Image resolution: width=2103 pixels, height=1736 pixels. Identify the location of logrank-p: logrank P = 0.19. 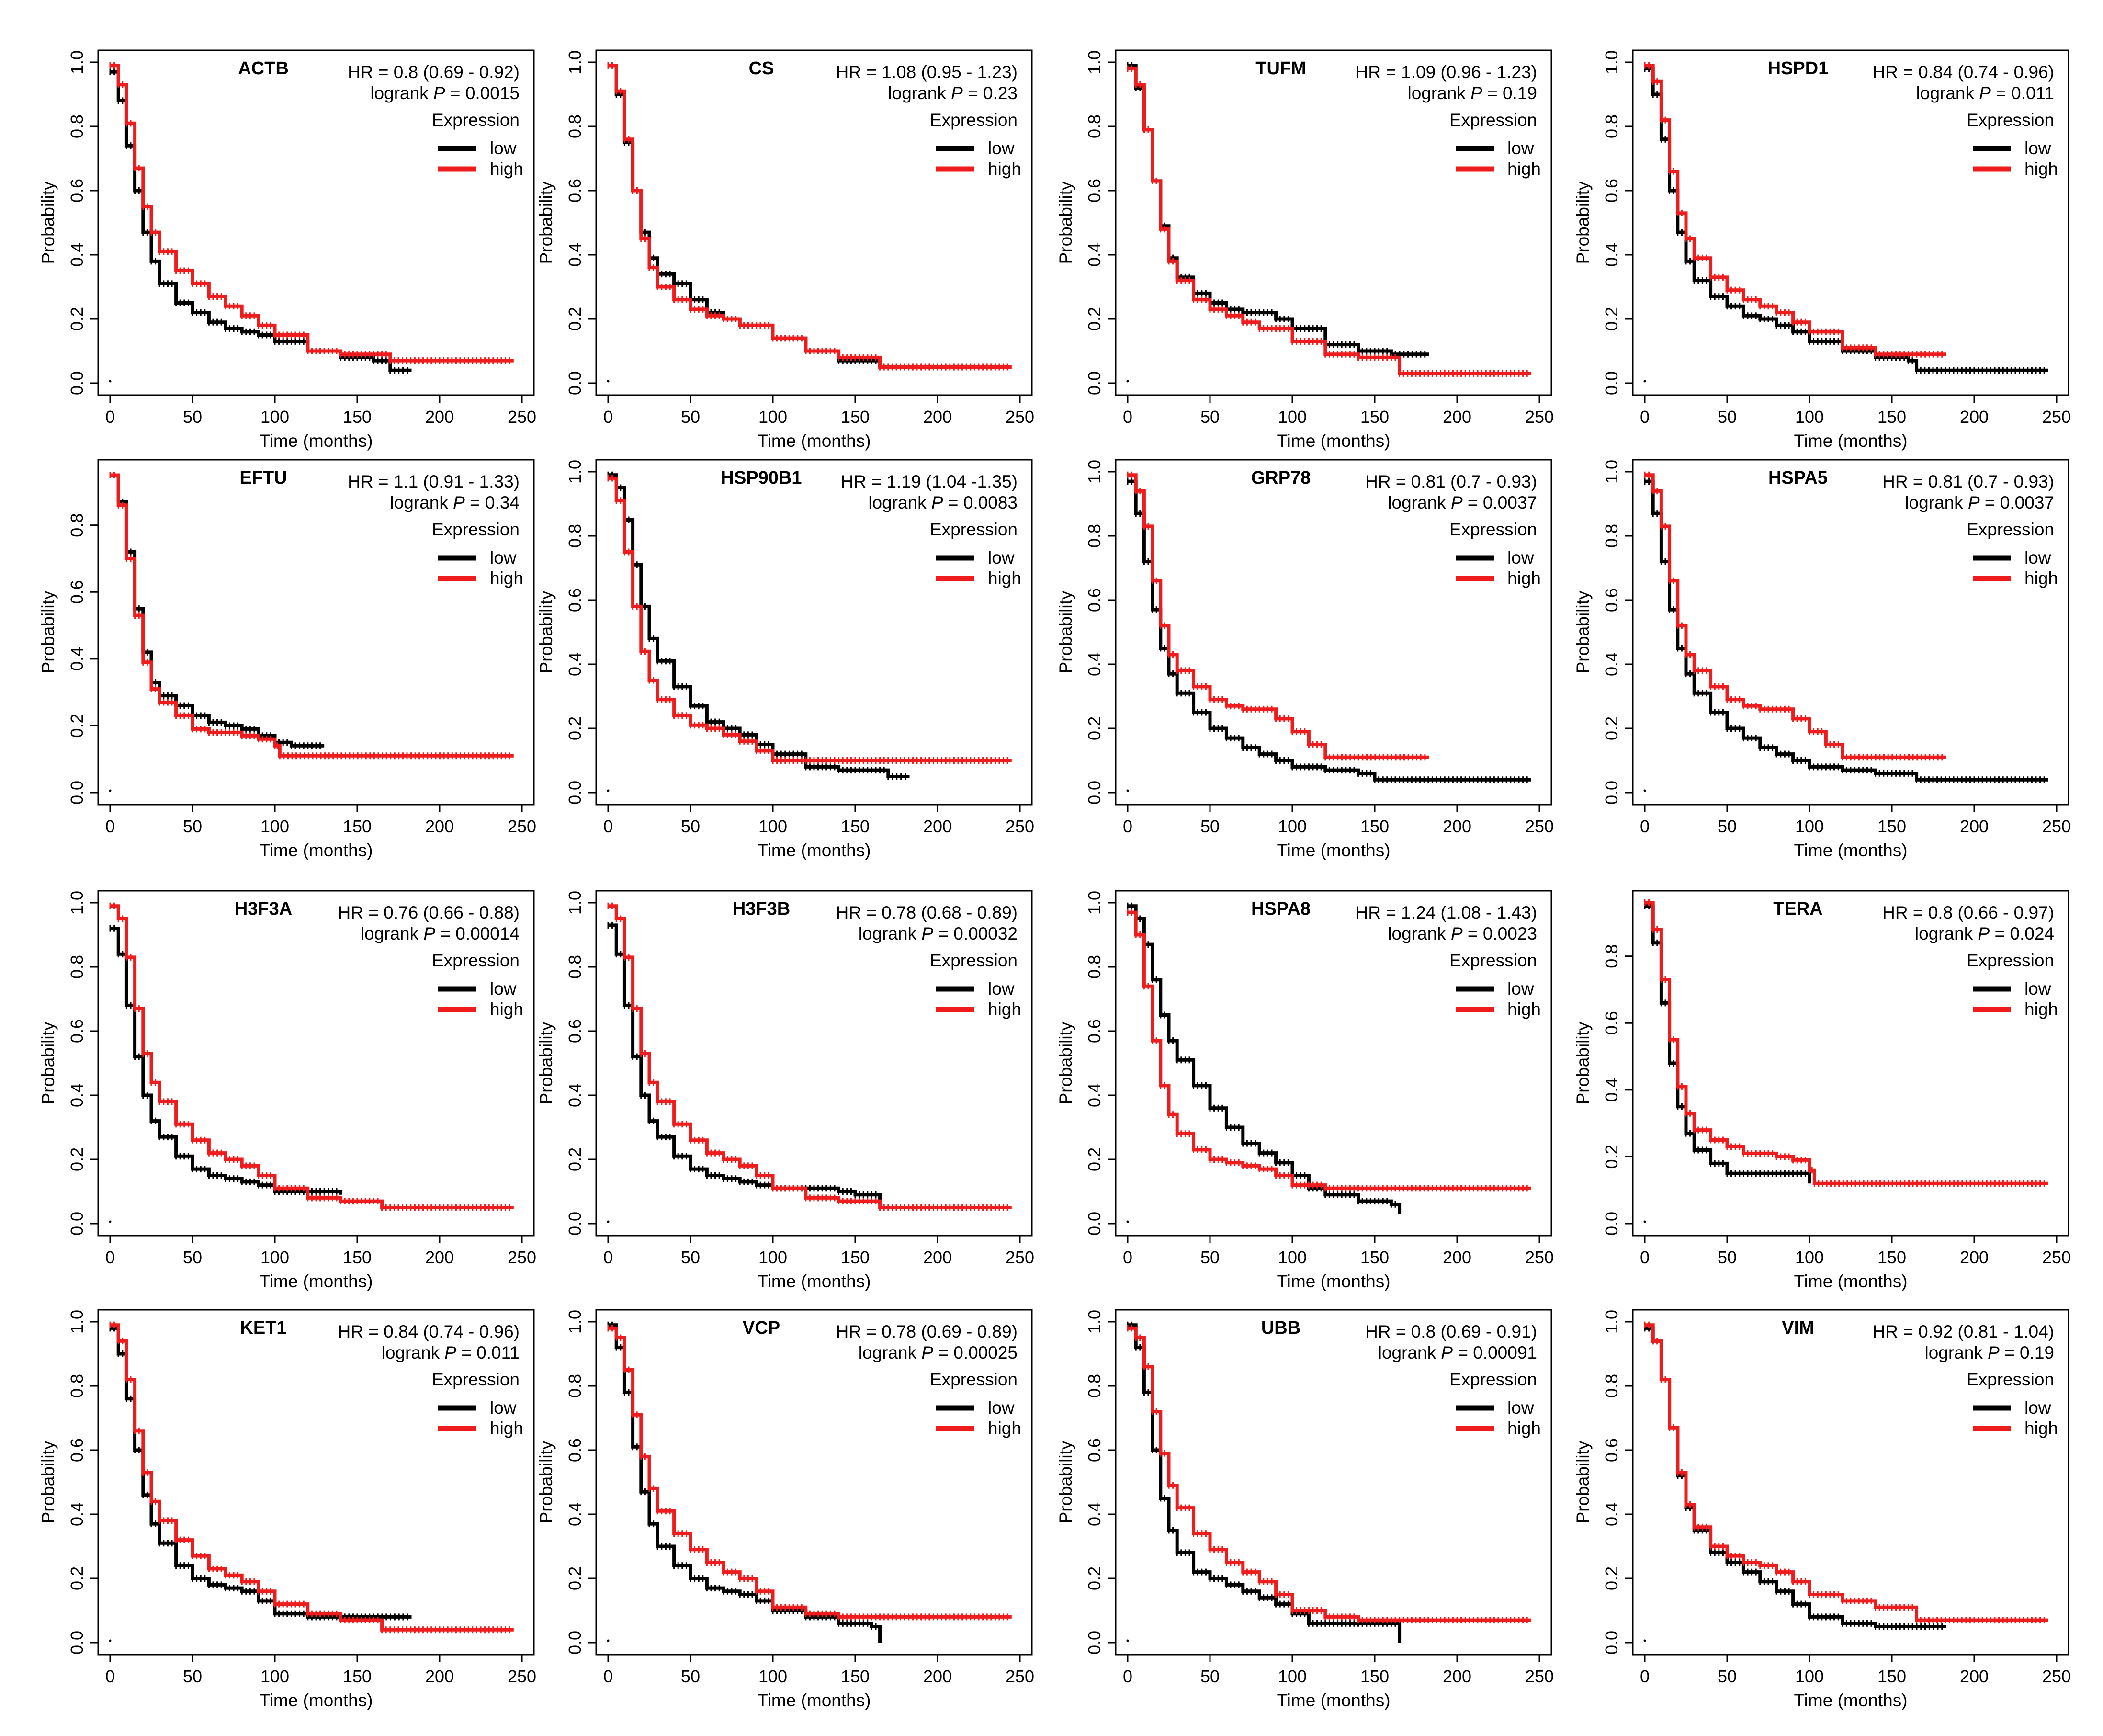
(1472, 93).